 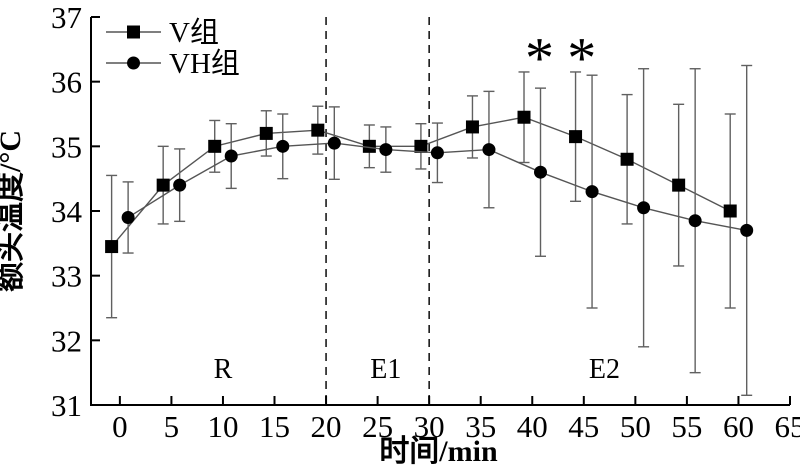 What do you see at coordinates (223, 369) in the screenshot?
I see `phase-label-r: R` at bounding box center [223, 369].